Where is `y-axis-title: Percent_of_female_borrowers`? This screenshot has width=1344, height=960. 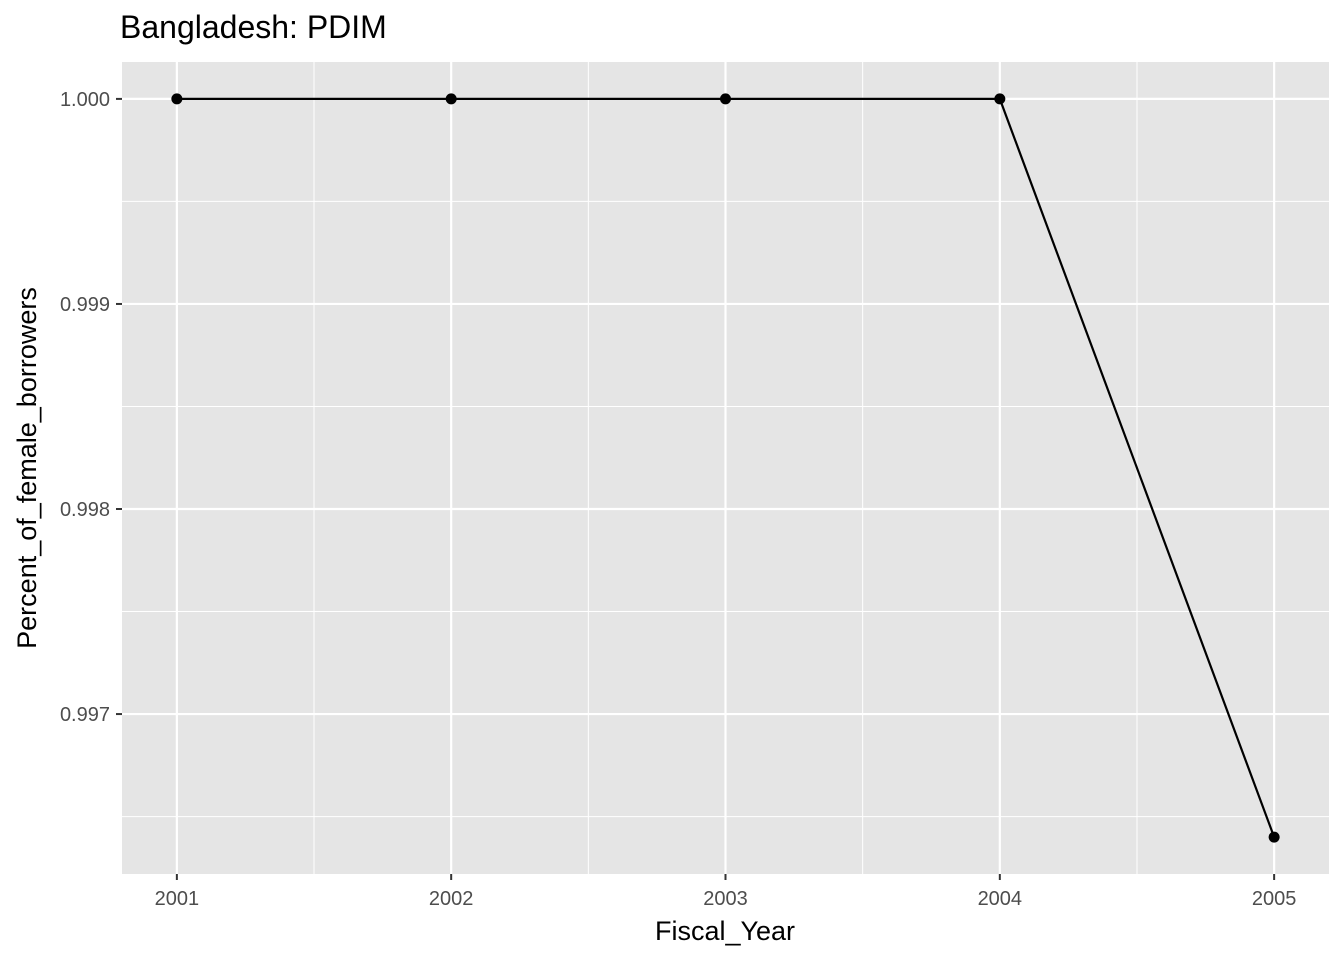 y-axis-title: Percent_of_female_borrowers is located at coordinates (27, 468).